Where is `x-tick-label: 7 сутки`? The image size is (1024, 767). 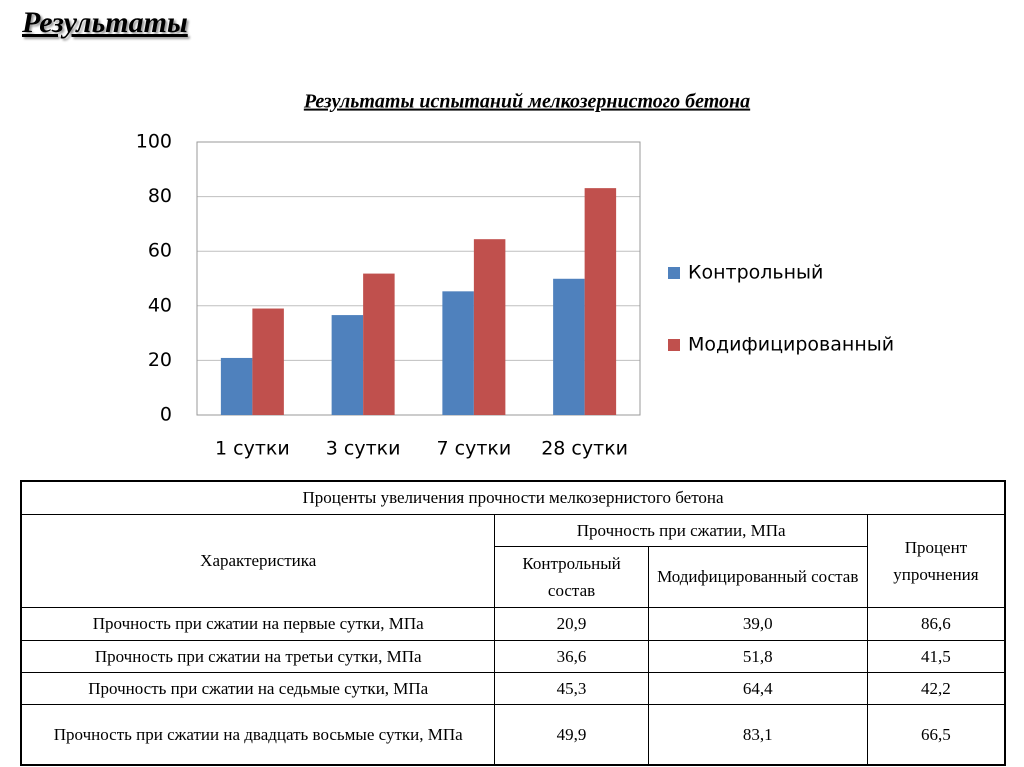 x-tick-label: 7 сутки is located at coordinates (474, 449).